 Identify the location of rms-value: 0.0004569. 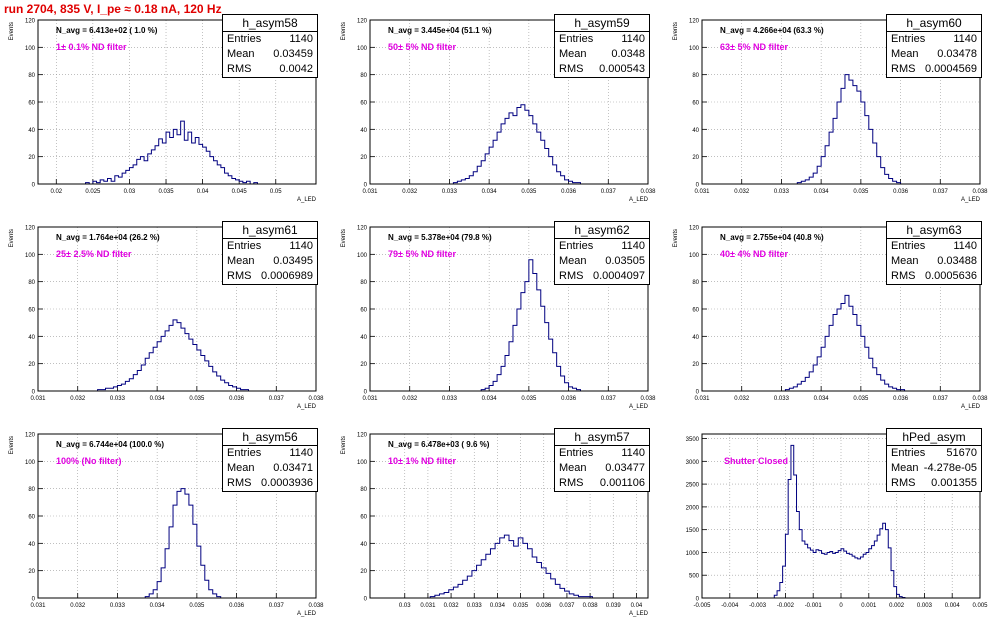
(951, 69).